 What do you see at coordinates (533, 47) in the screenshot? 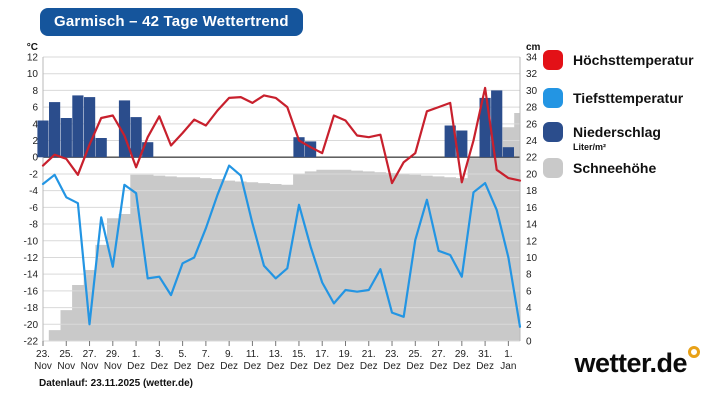
I see `svg-text: cm` at bounding box center [533, 47].